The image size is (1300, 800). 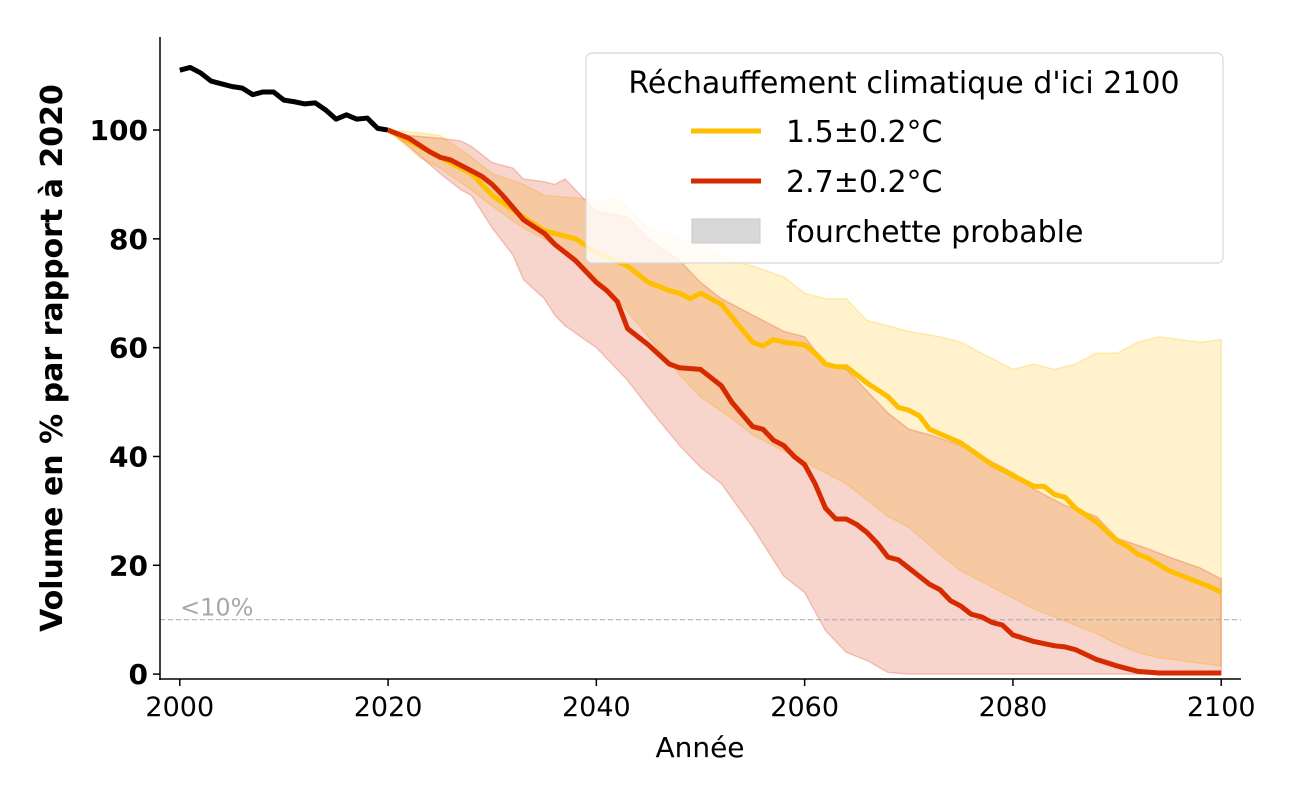 What do you see at coordinates (1221, 707) in the screenshot?
I see `x-tick-label: 2100` at bounding box center [1221, 707].